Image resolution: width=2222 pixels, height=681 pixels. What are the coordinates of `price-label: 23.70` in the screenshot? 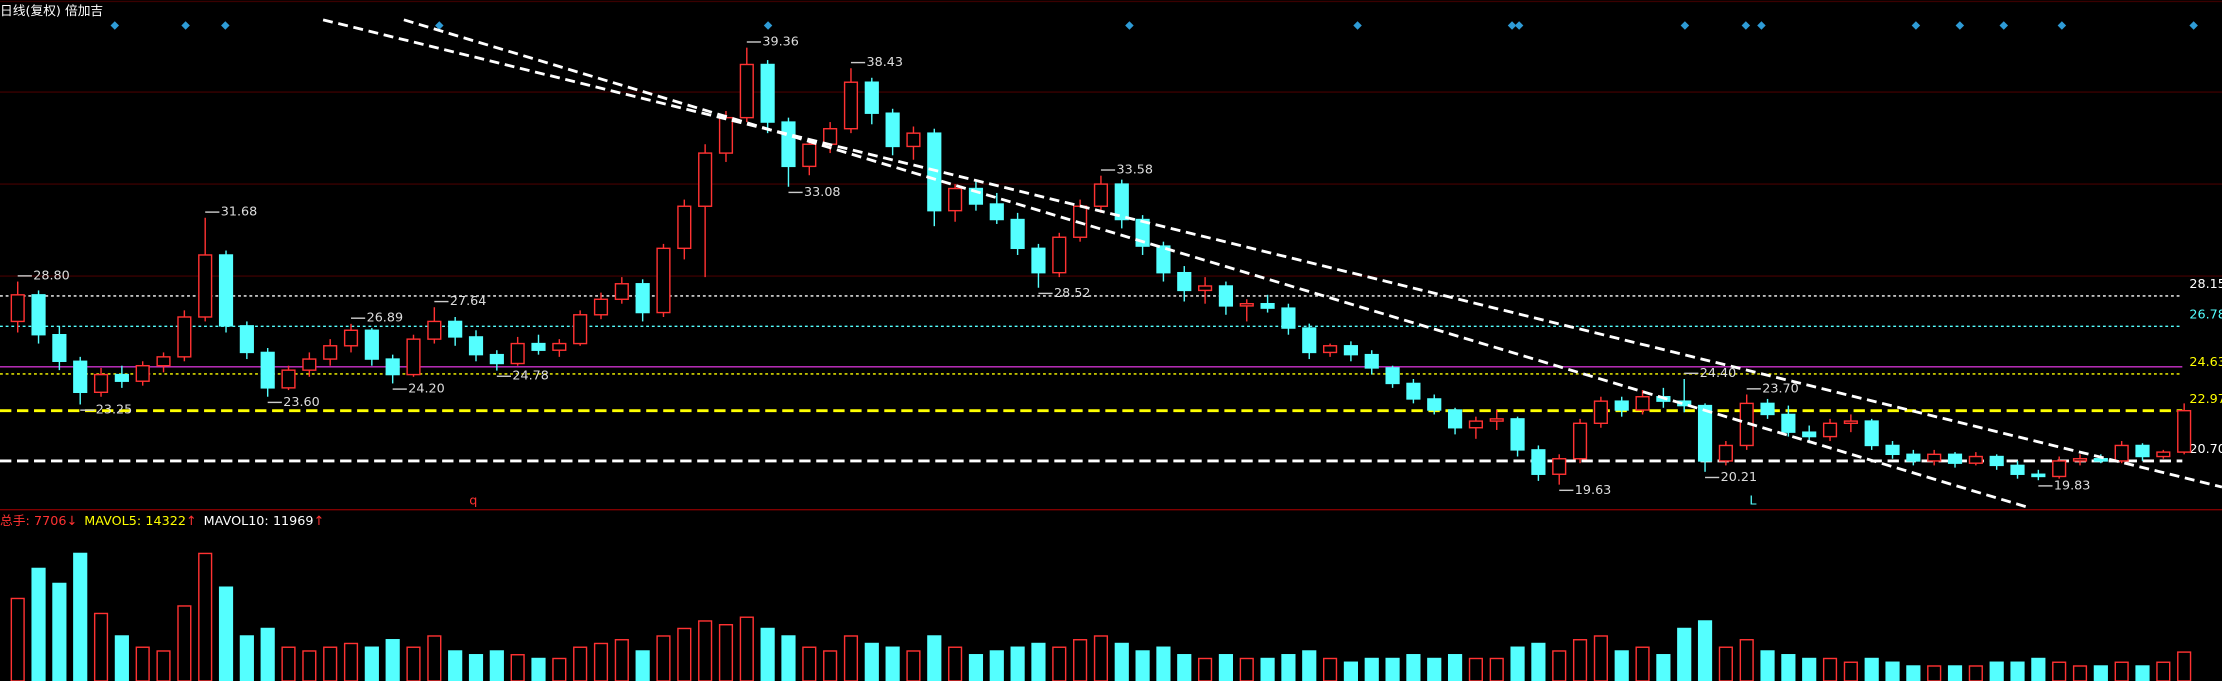 It's located at (1780, 388).